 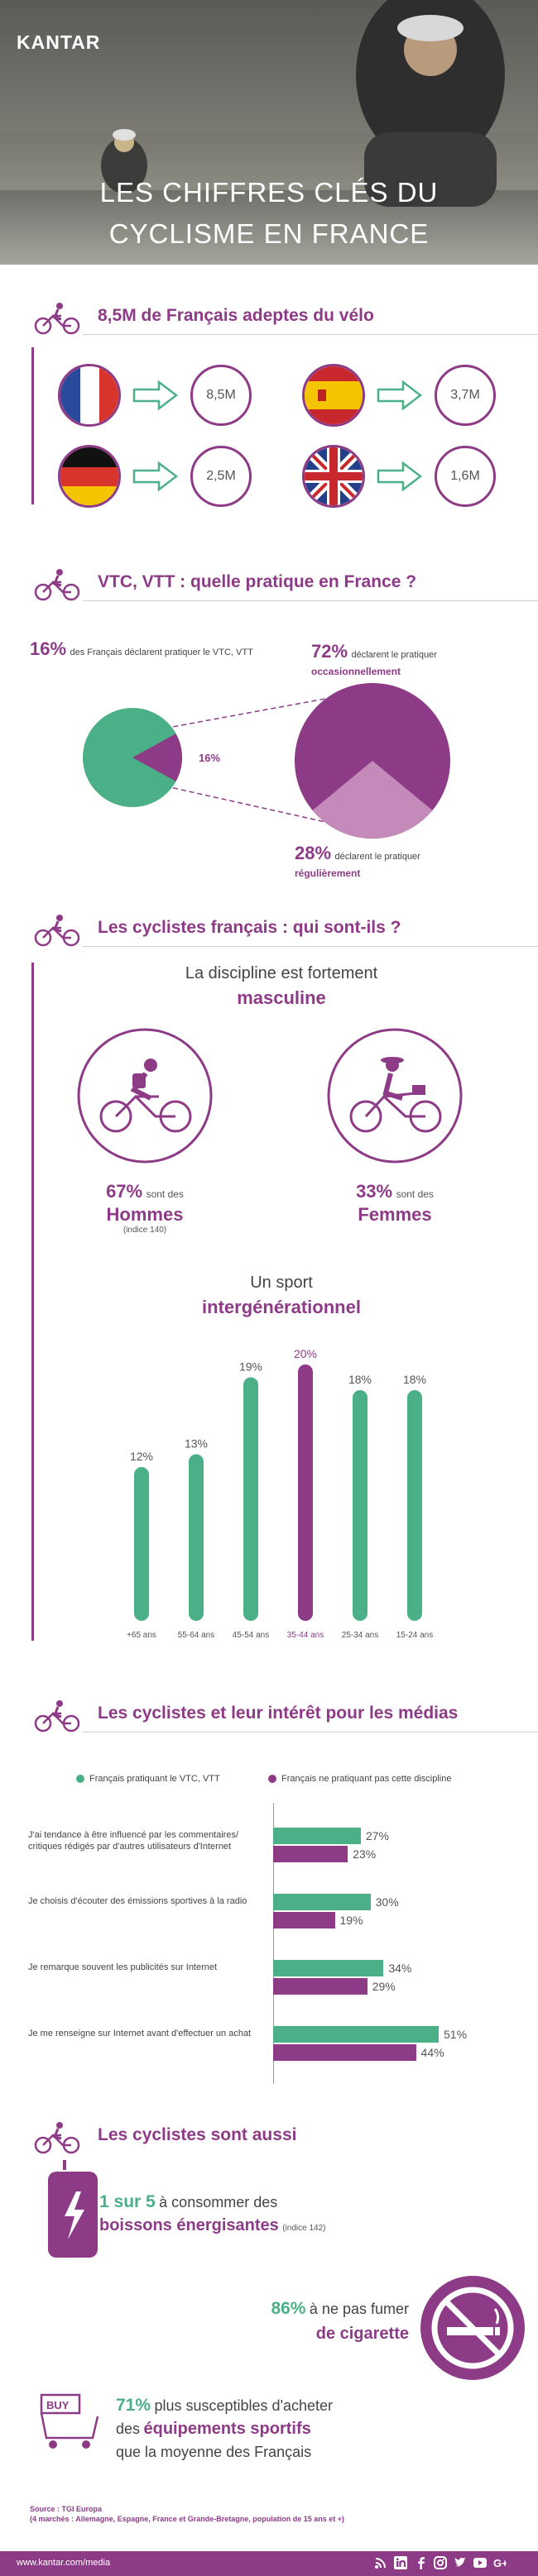 I want to click on age-bar-value: 18%, so click(x=360, y=1379).